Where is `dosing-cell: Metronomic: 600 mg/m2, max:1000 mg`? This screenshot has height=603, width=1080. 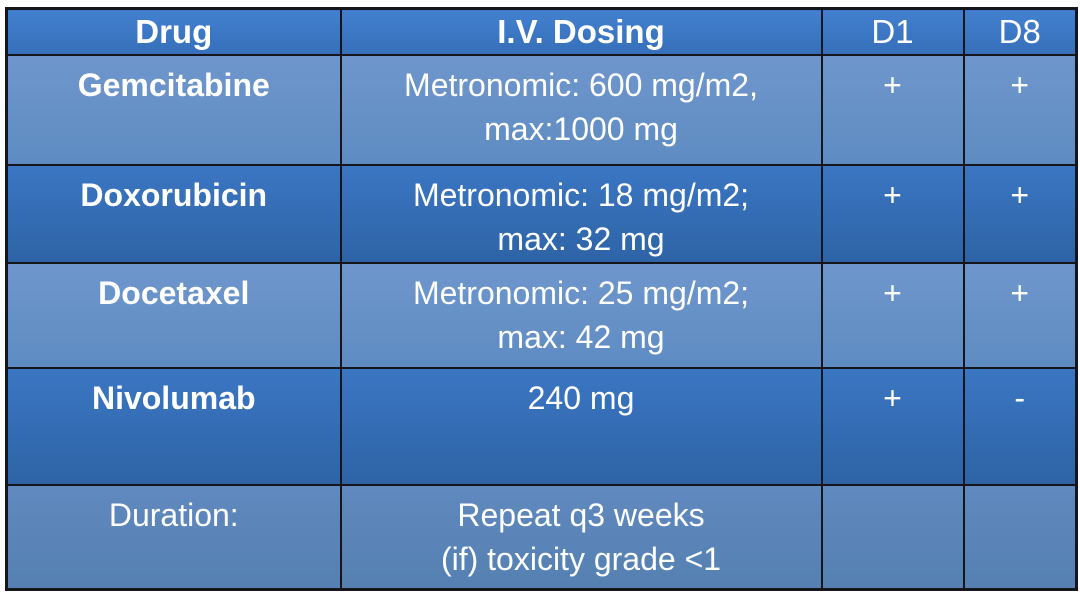
dosing-cell: Metronomic: 600 mg/m2, max:1000 mg is located at coordinates (581, 110).